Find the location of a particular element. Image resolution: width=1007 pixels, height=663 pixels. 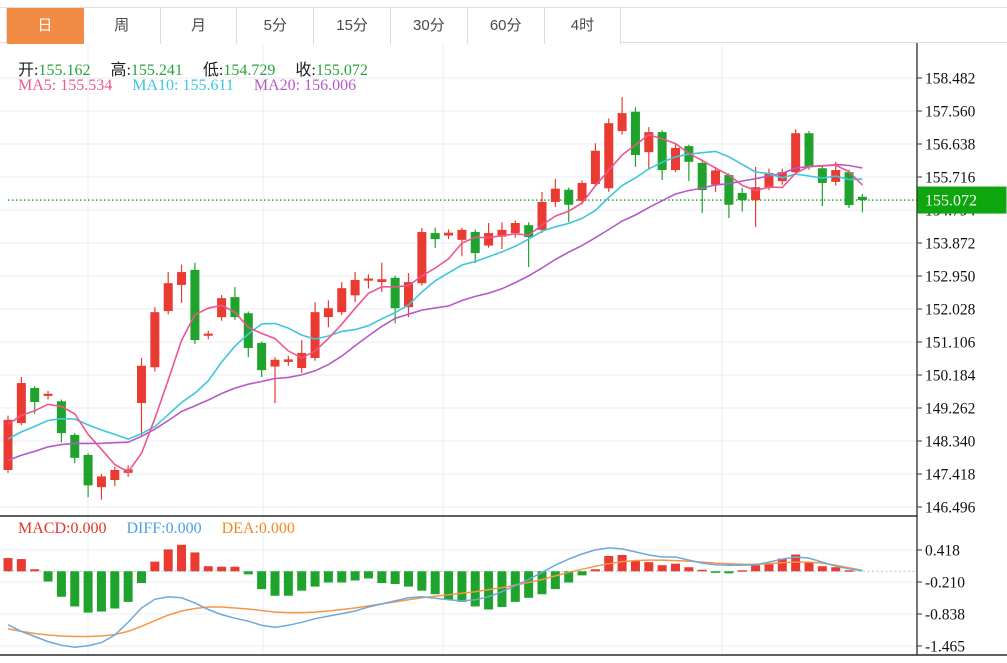

tab-month: 月 is located at coordinates (199, 26).